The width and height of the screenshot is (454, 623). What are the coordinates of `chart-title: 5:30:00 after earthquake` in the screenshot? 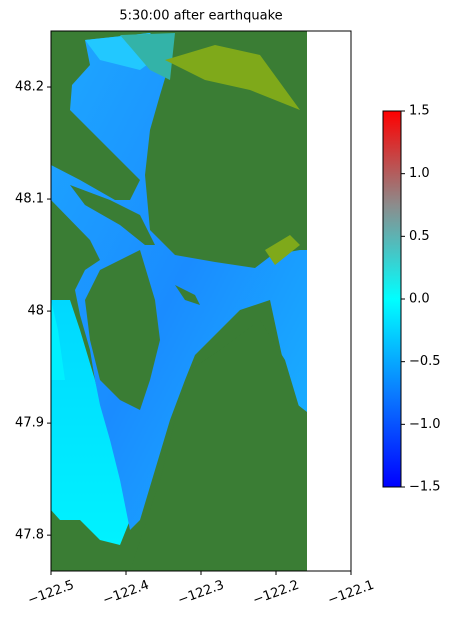 It's located at (200, 16).